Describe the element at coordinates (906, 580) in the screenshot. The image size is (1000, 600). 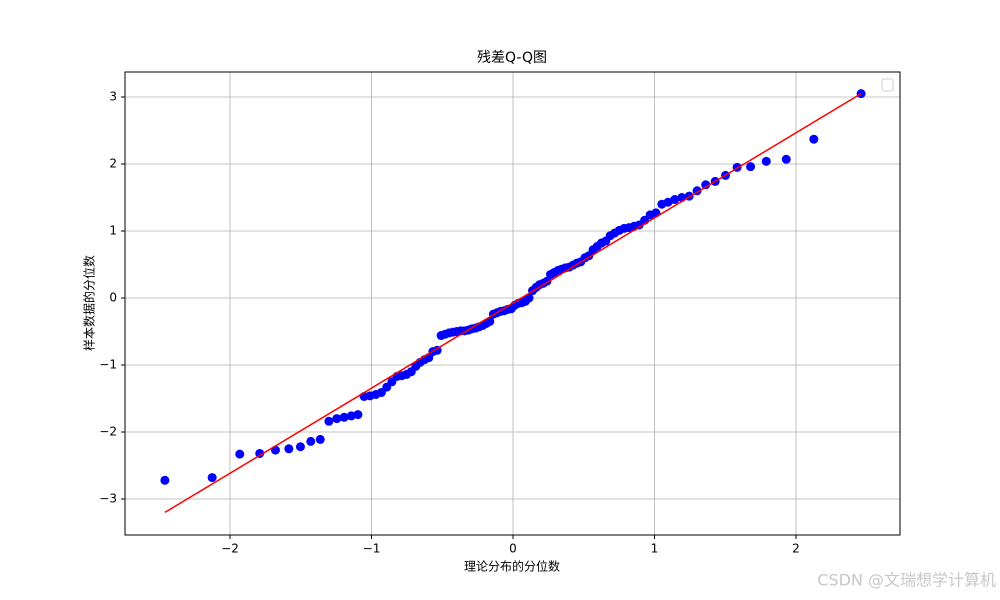
I see `watermark: CSDN @文瑞想学计算机` at that location.